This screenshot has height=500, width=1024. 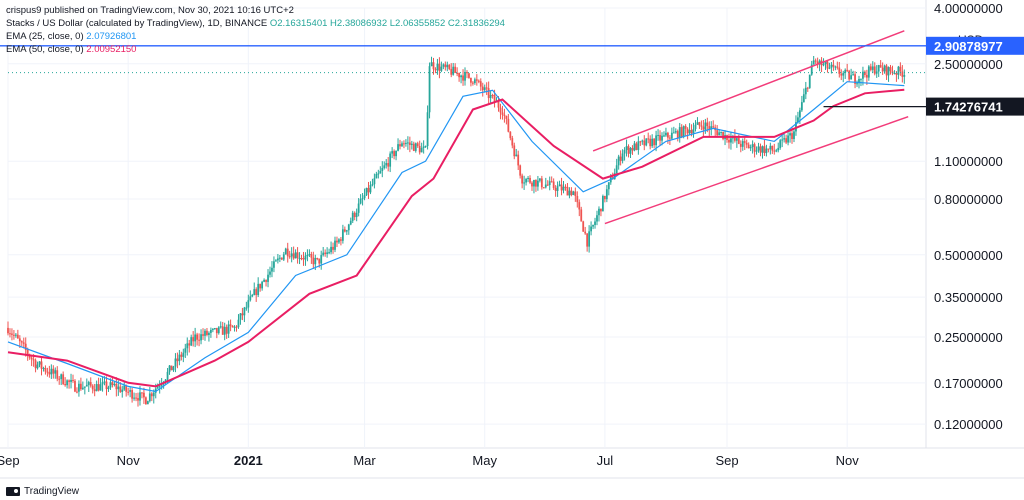 What do you see at coordinates (42, 491) in the screenshot?
I see `tradingview-footer: TradingView` at bounding box center [42, 491].